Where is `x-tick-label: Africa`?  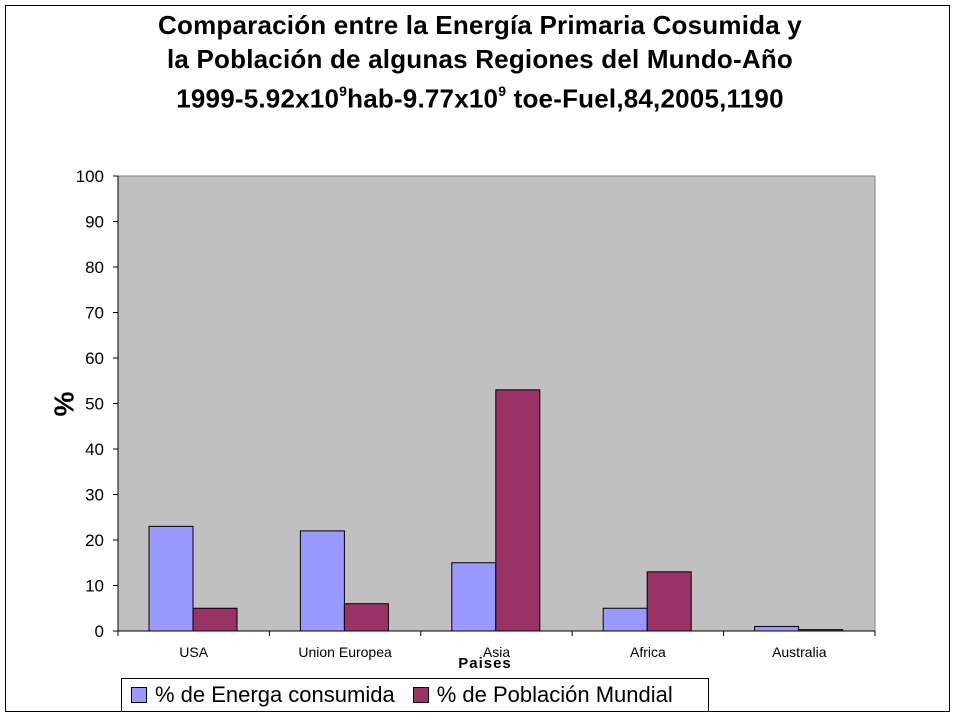 x-tick-label: Africa is located at coordinates (648, 652).